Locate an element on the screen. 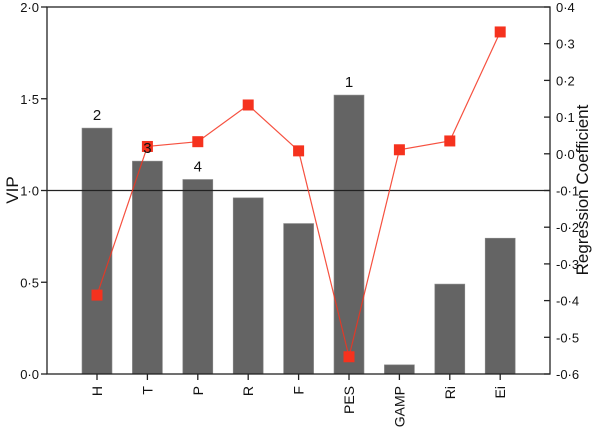 Image resolution: width=600 pixels, height=447 pixels. x-tick-label-r: R is located at coordinates (248, 391).